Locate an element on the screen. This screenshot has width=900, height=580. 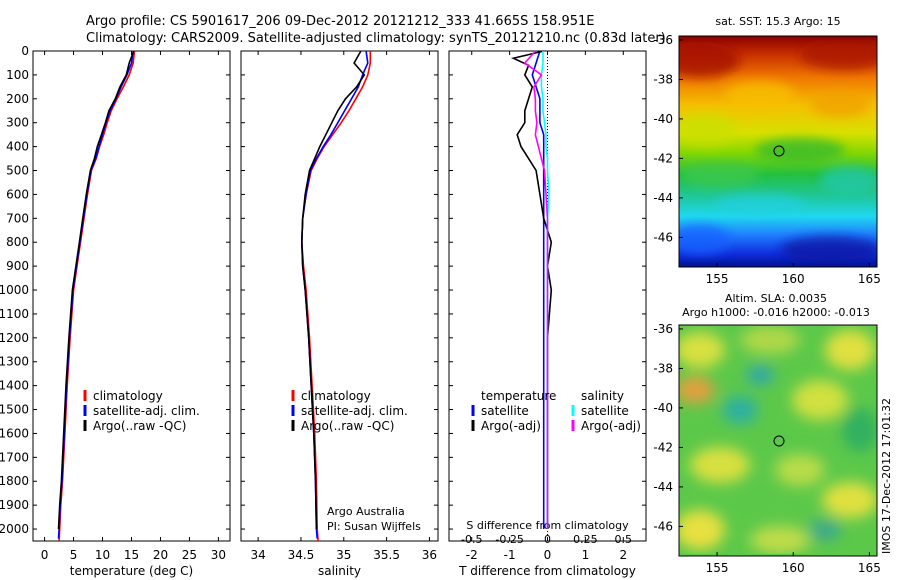
x-axis-label: salinity is located at coordinates (339, 571).